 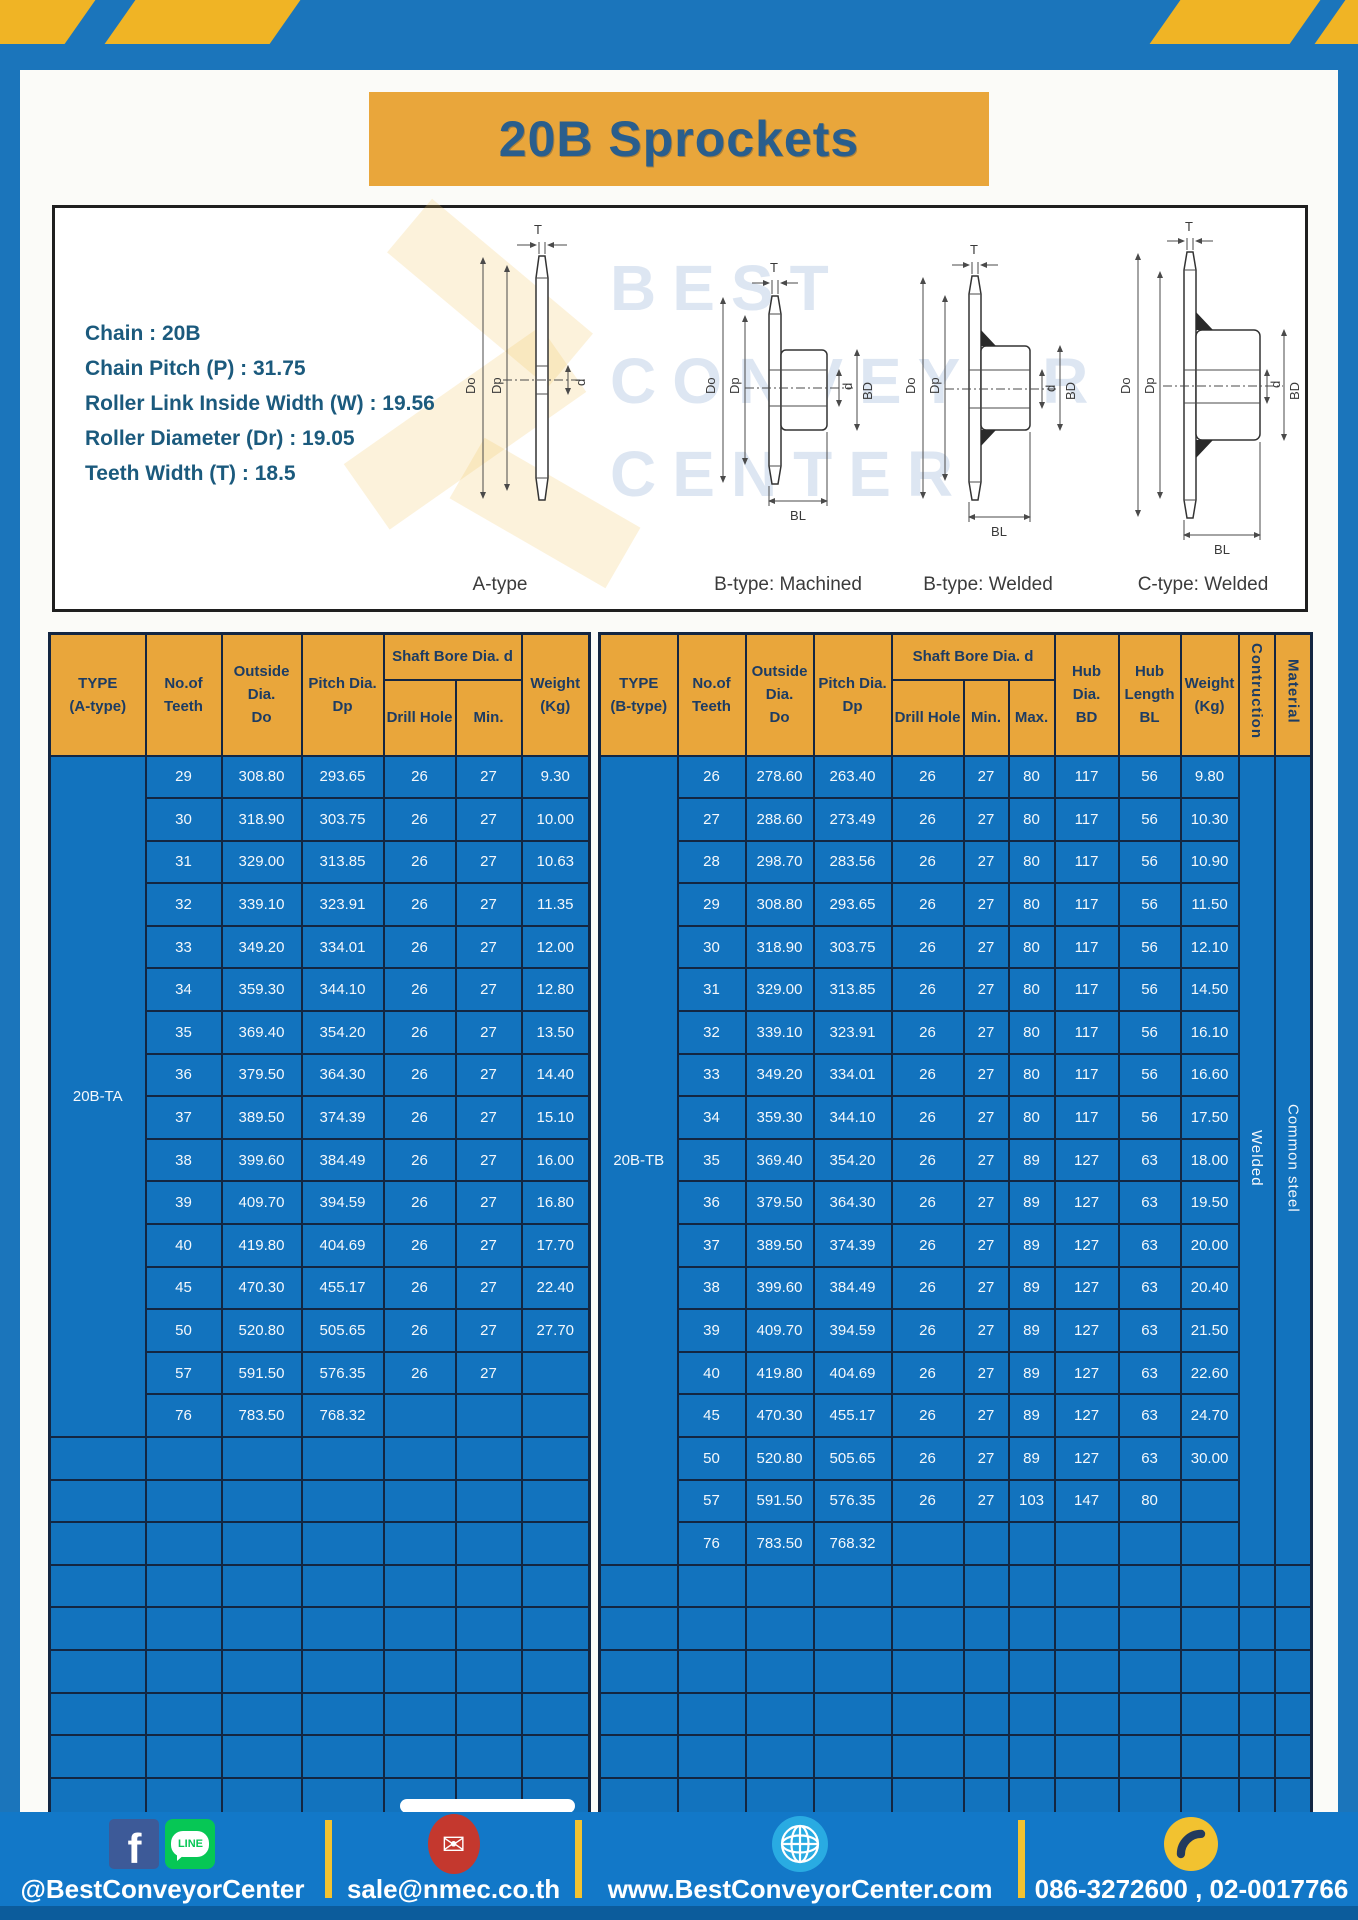 I want to click on value-cell: 16.00, so click(x=555, y=1160).